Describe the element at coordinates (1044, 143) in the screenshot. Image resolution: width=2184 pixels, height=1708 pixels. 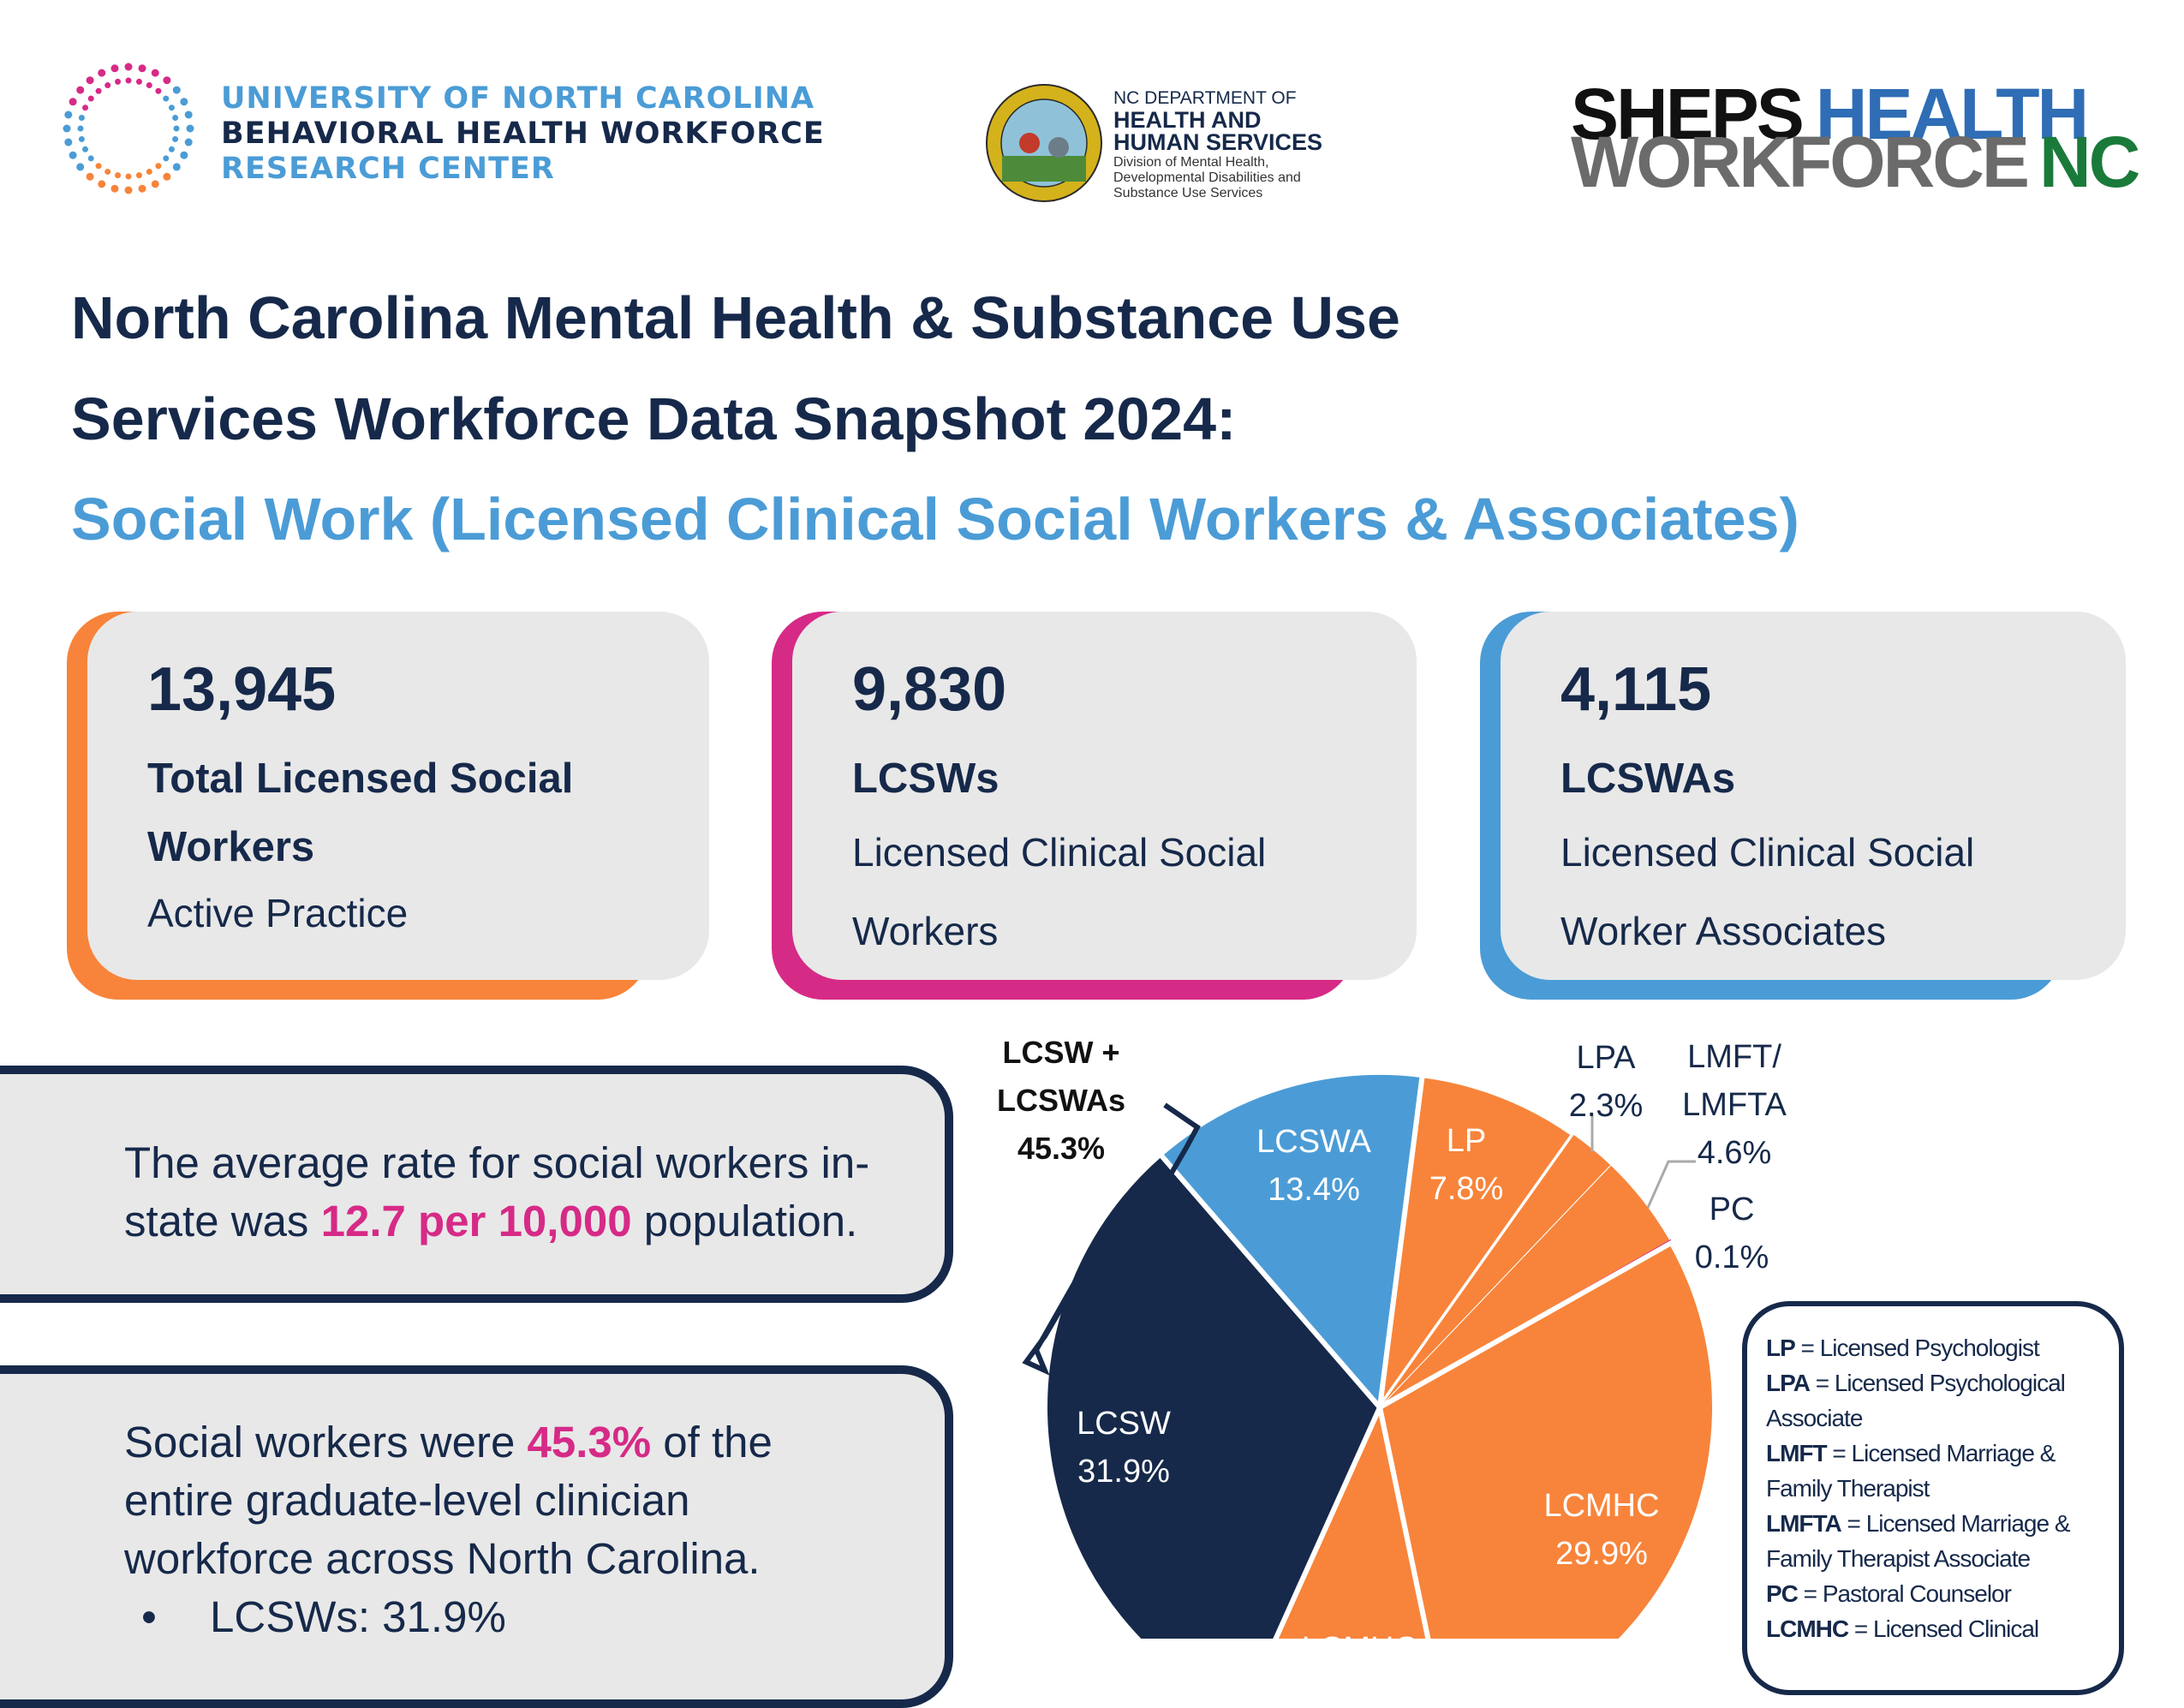
I see `nc-state-seal-icon` at that location.